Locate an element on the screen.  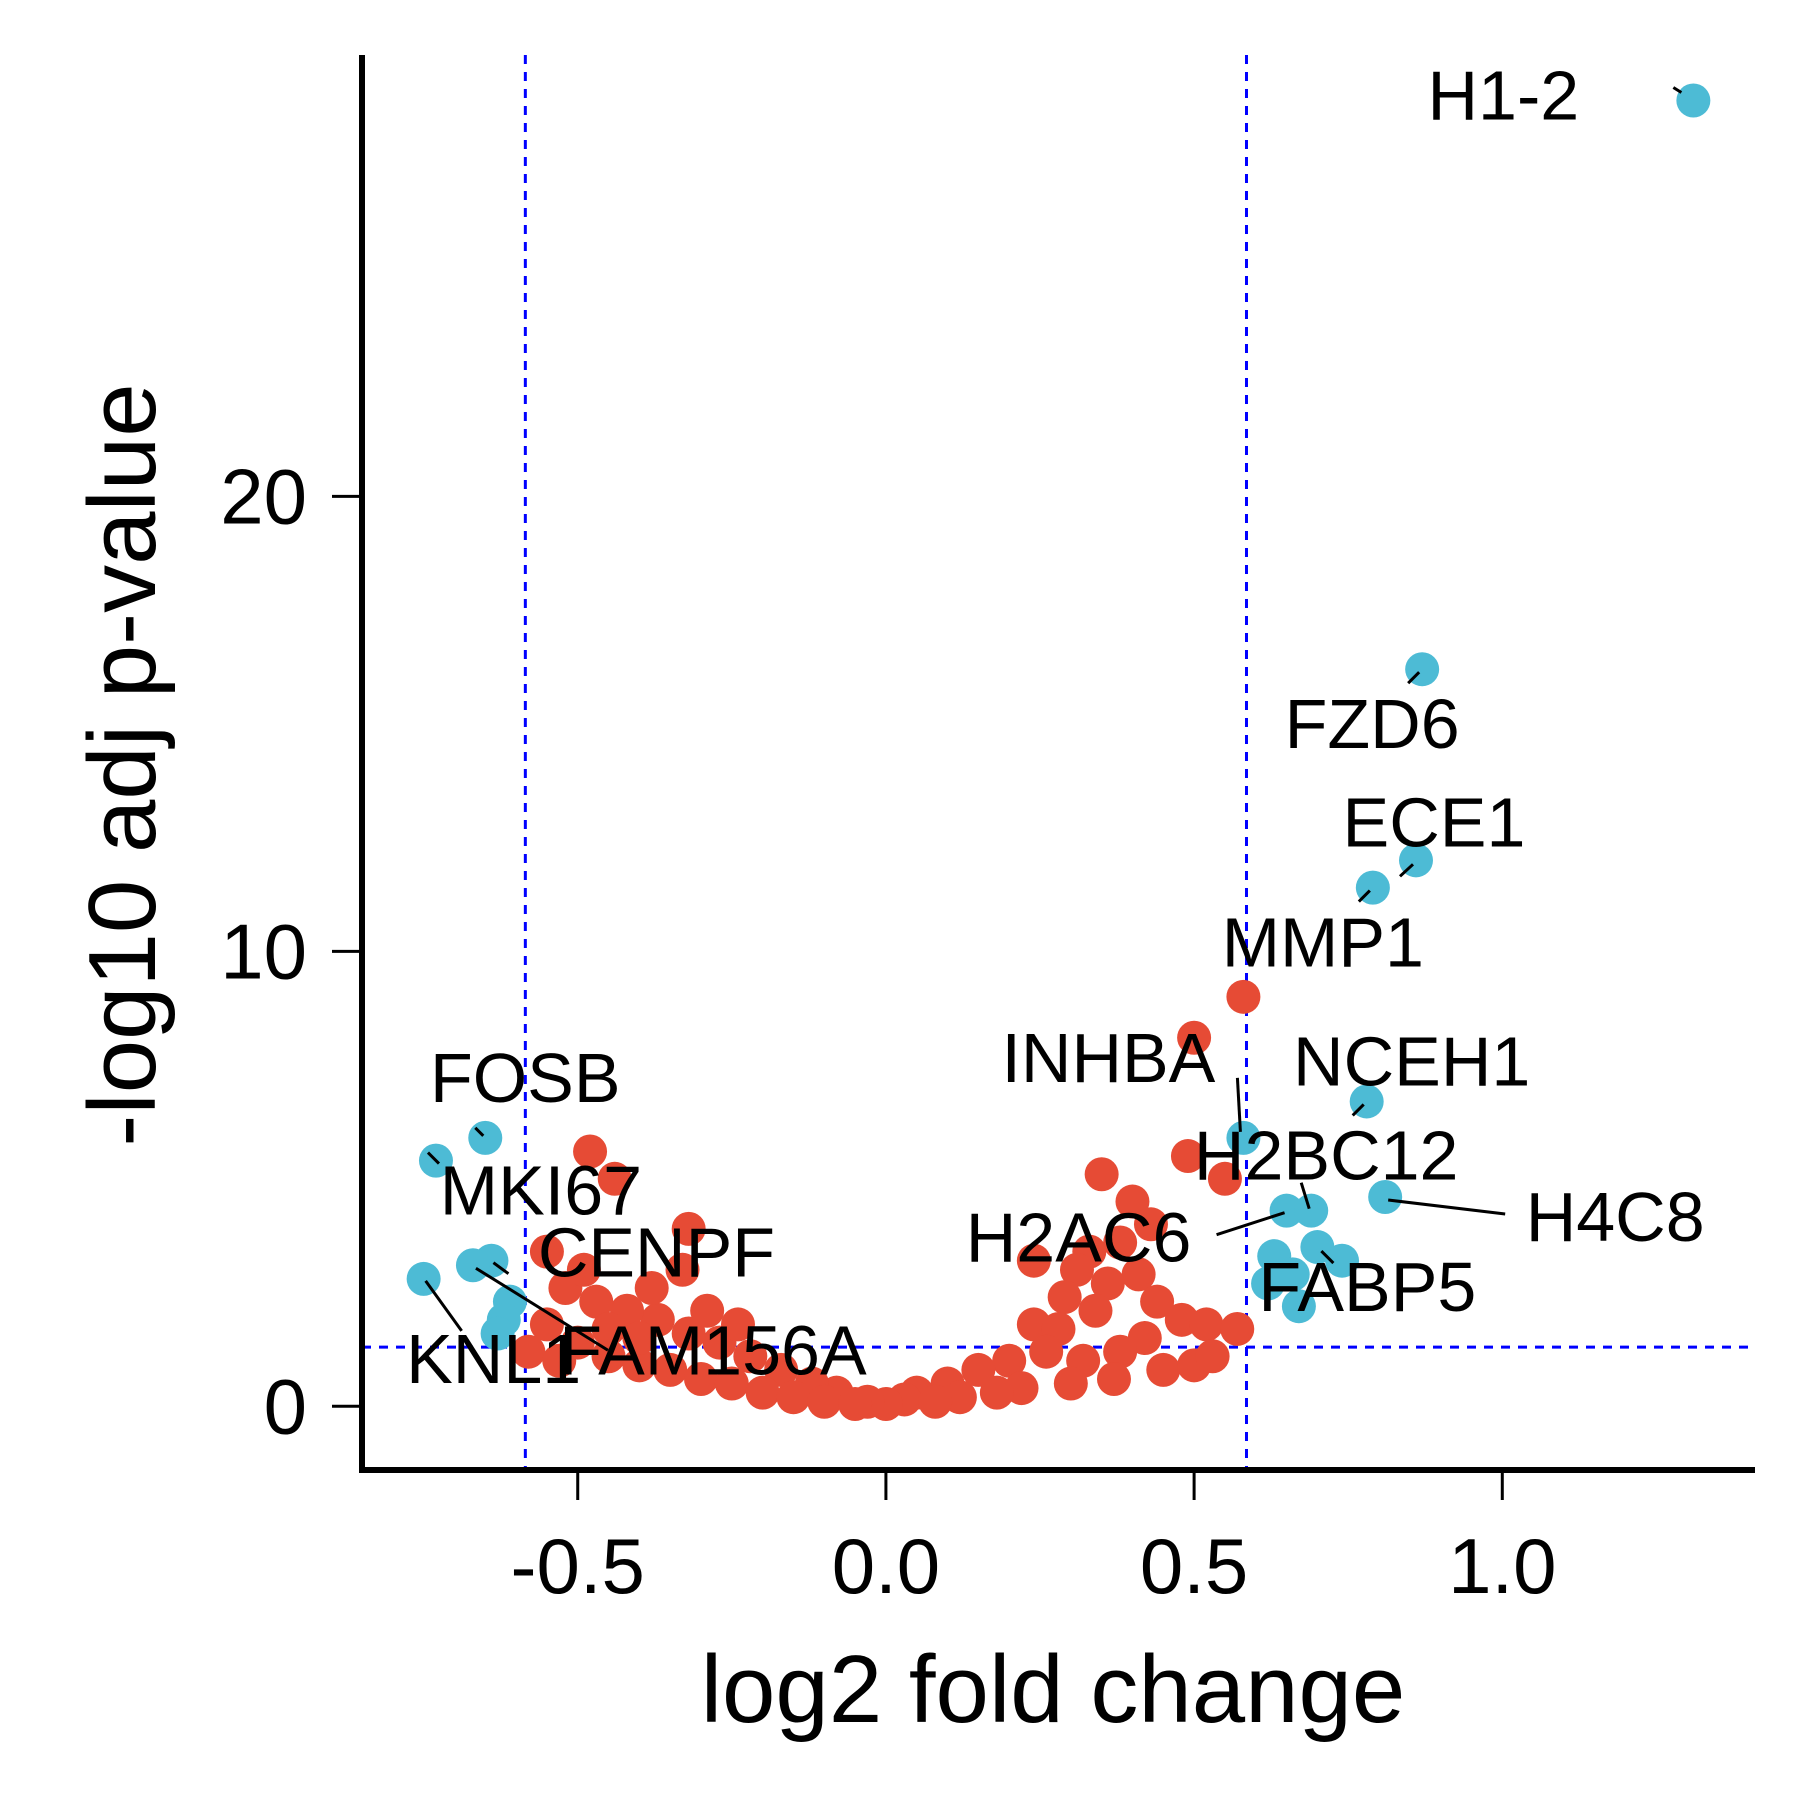
leader-line-h2bc12 is located at coordinates (1305, 1196).